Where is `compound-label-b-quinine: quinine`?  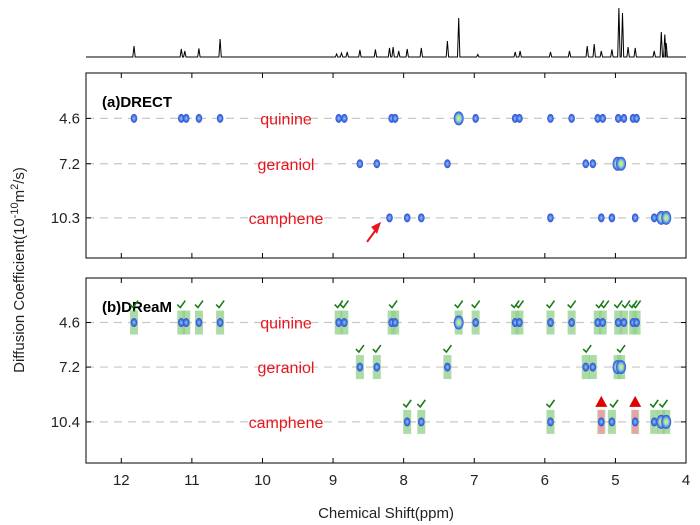
compound-label-b-quinine: quinine is located at coordinates (286, 324).